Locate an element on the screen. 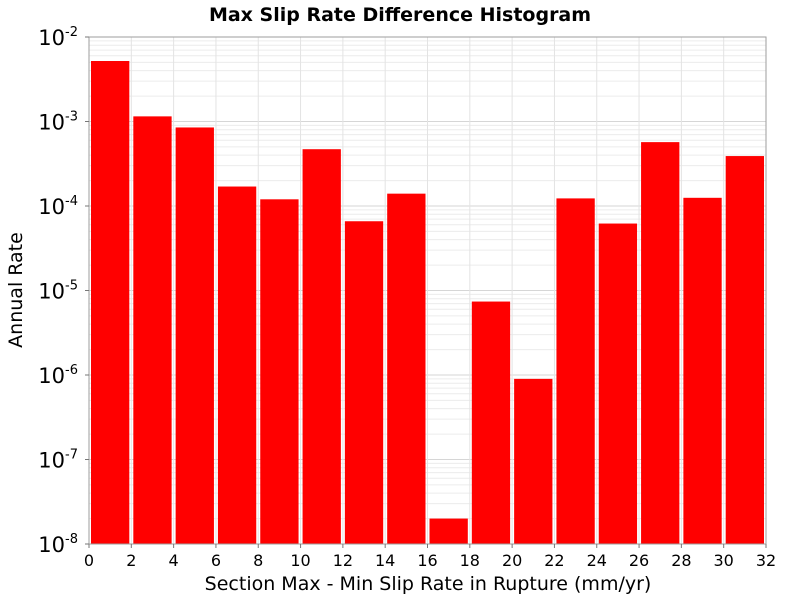  y-tick-exponent: -6 is located at coordinates (71, 370).